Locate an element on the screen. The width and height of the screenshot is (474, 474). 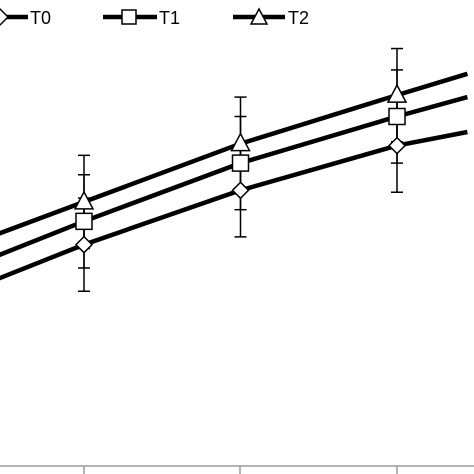
legend-marker-t2 is located at coordinates (259, 16).